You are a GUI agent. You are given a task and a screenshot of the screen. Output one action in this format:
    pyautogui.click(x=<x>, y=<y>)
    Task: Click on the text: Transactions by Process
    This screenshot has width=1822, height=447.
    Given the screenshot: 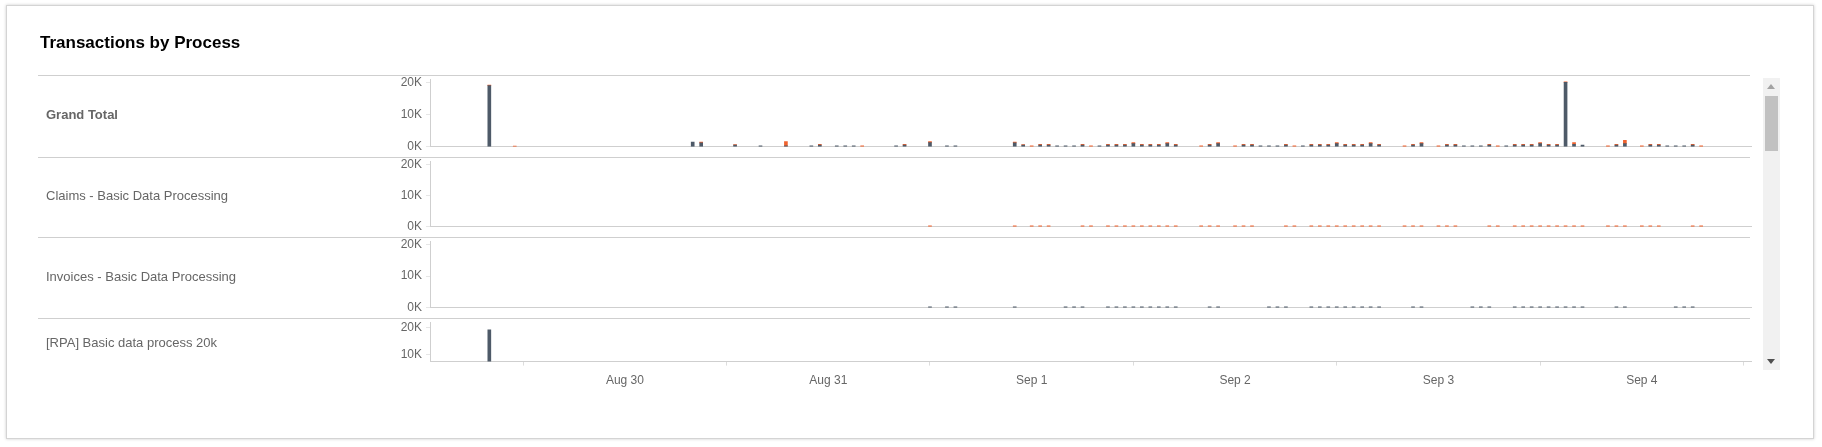 What is the action you would take?
    pyautogui.click(x=140, y=43)
    